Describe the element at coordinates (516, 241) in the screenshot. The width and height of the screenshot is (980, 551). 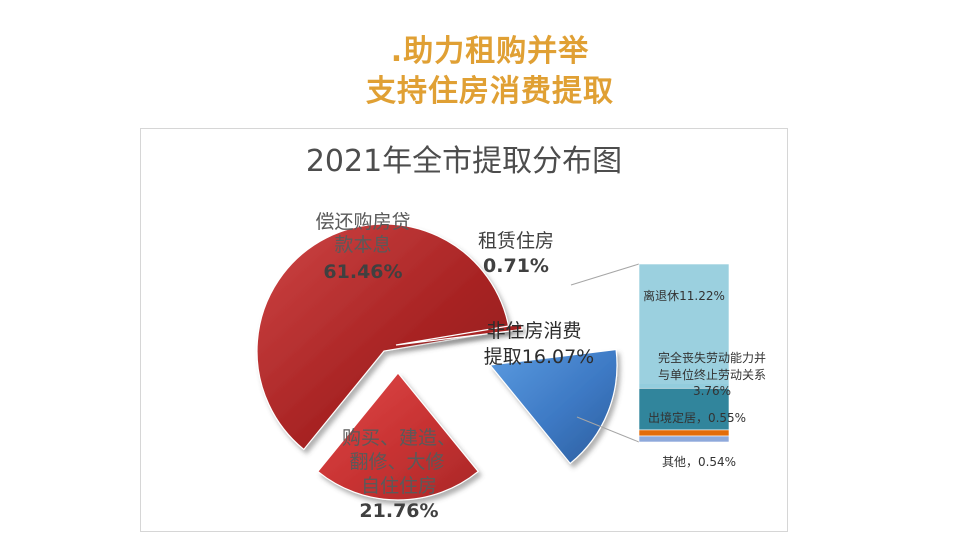
I see `slice-label-1-line-0: 租赁住房` at that location.